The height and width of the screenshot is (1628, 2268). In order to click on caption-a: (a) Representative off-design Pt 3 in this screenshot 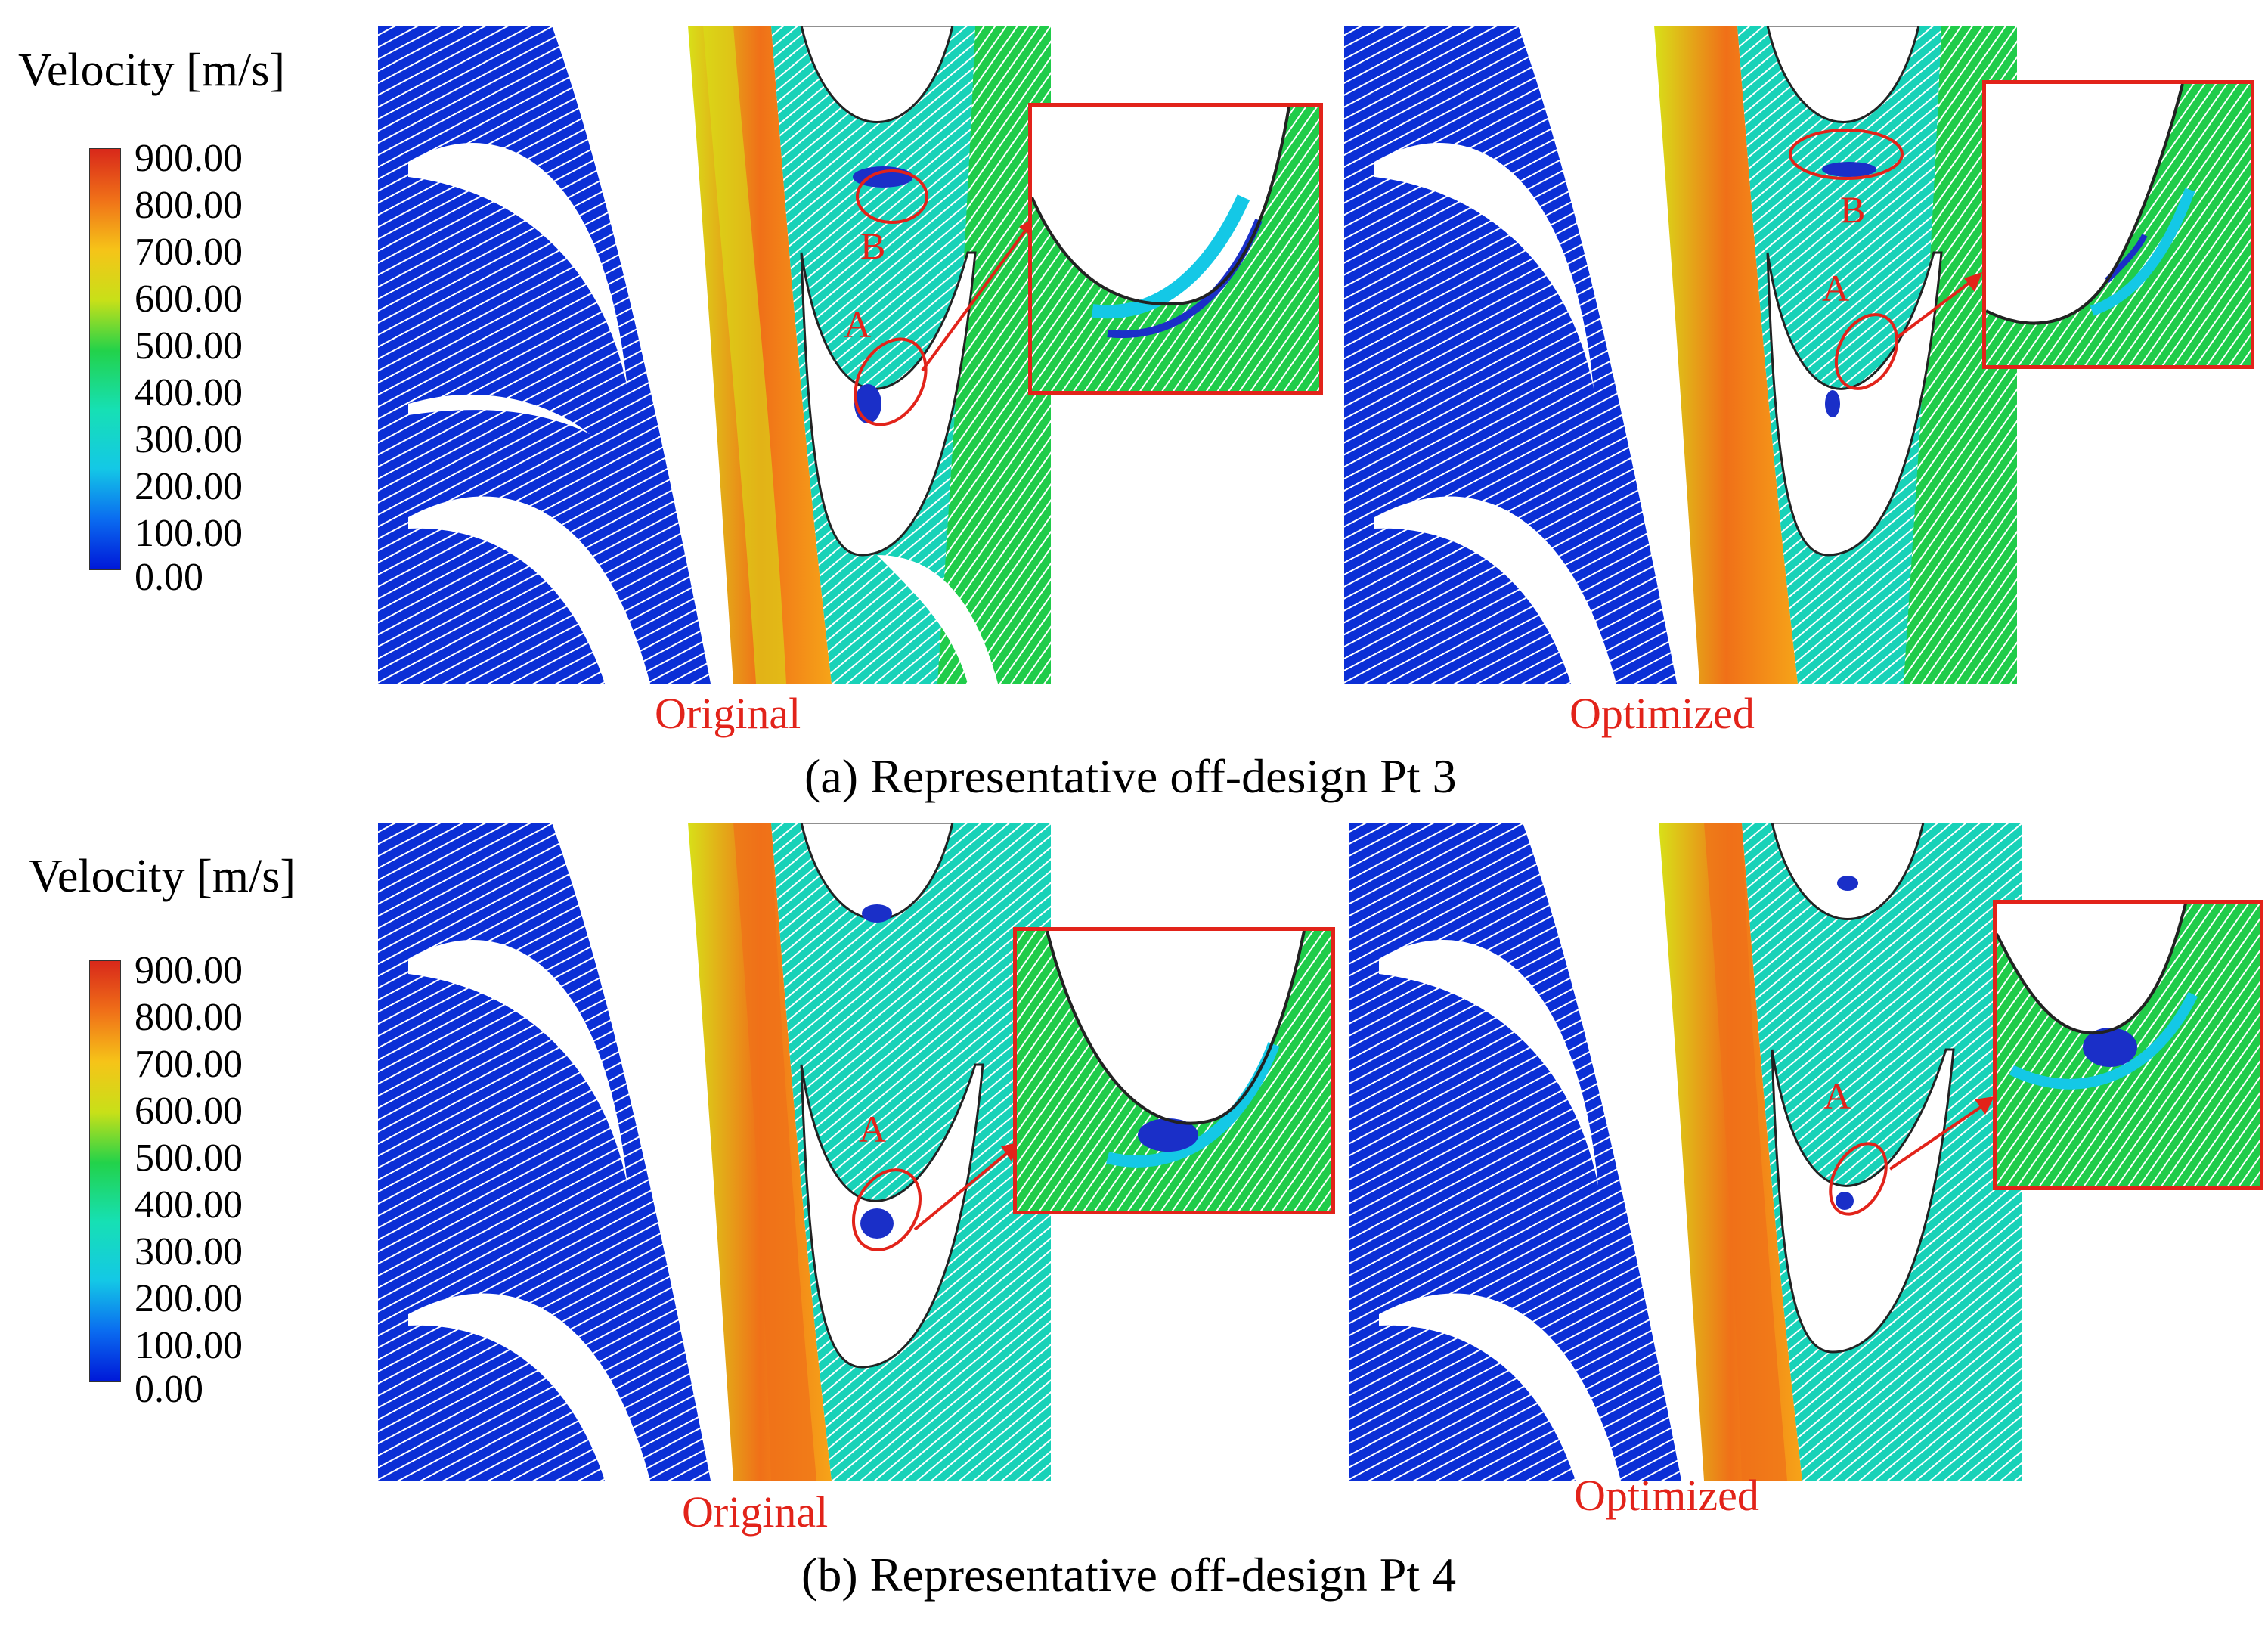, I will do `click(1130, 776)`.